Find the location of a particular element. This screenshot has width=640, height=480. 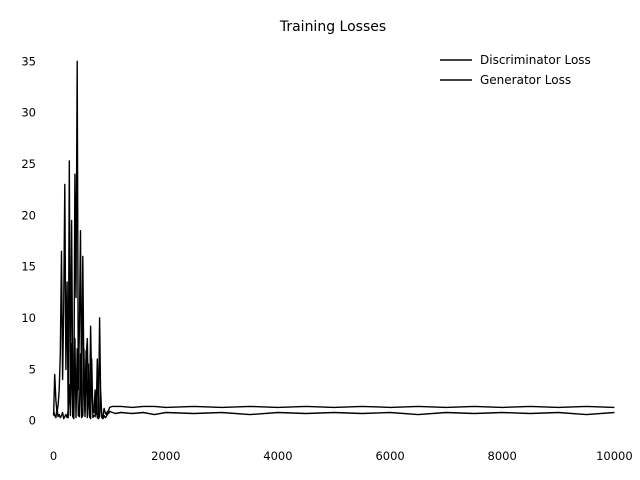

y-tick-label: 5 is located at coordinates (32, 369).